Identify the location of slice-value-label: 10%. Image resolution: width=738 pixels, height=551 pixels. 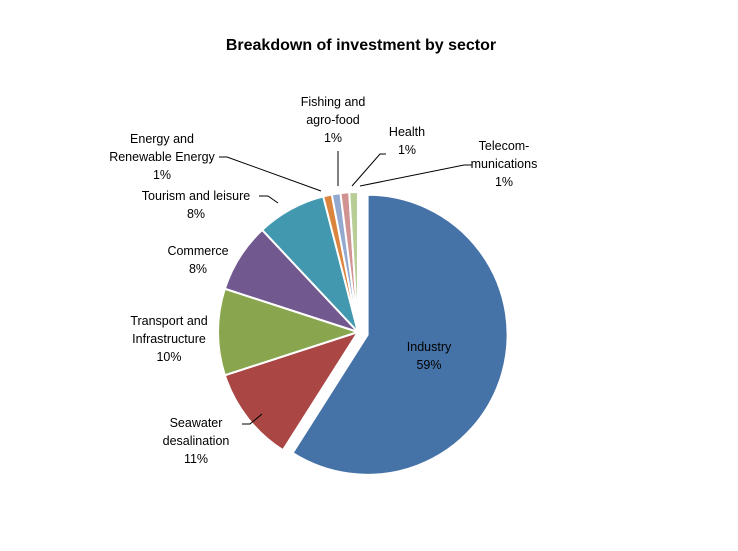
(168, 357).